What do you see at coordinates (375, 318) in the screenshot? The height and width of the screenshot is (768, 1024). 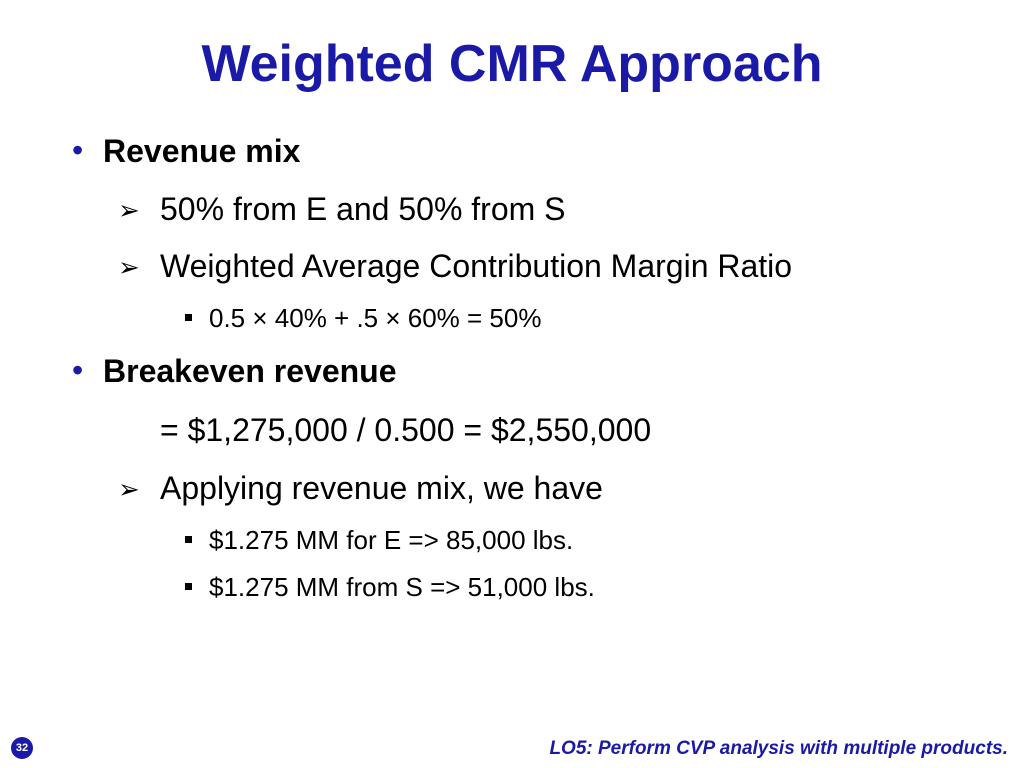 I see `cmr-calculation: 0.5 × 40% + .5 × 60% = 50%` at bounding box center [375, 318].